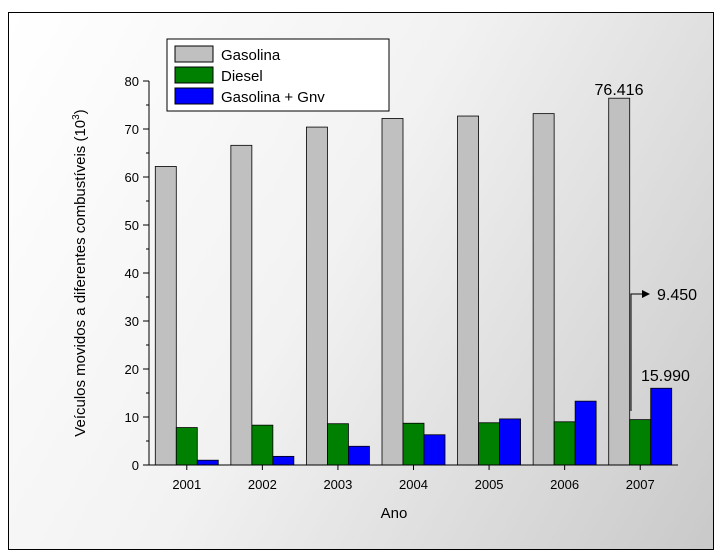 This screenshot has height=558, width=722. I want to click on bar-gasolina-gnv-2001, so click(207, 462).